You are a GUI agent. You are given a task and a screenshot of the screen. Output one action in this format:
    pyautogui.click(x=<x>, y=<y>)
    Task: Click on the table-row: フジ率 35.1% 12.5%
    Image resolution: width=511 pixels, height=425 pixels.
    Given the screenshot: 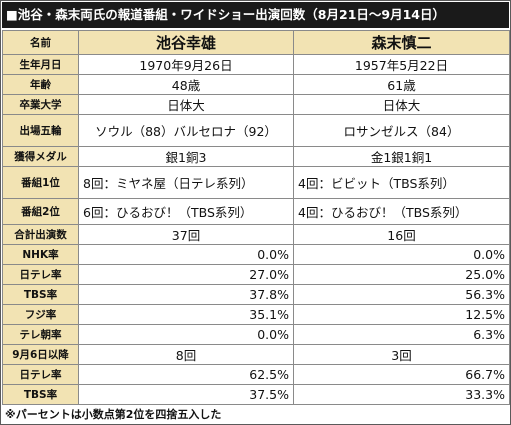 What is the action you would take?
    pyautogui.click(x=256, y=314)
    